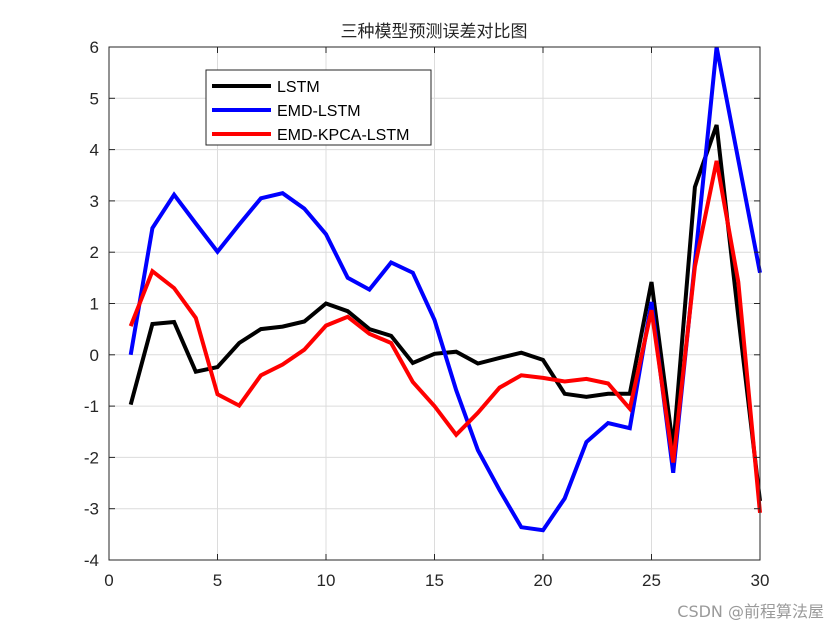  I want to click on x-tick-label: 30, so click(760, 580).